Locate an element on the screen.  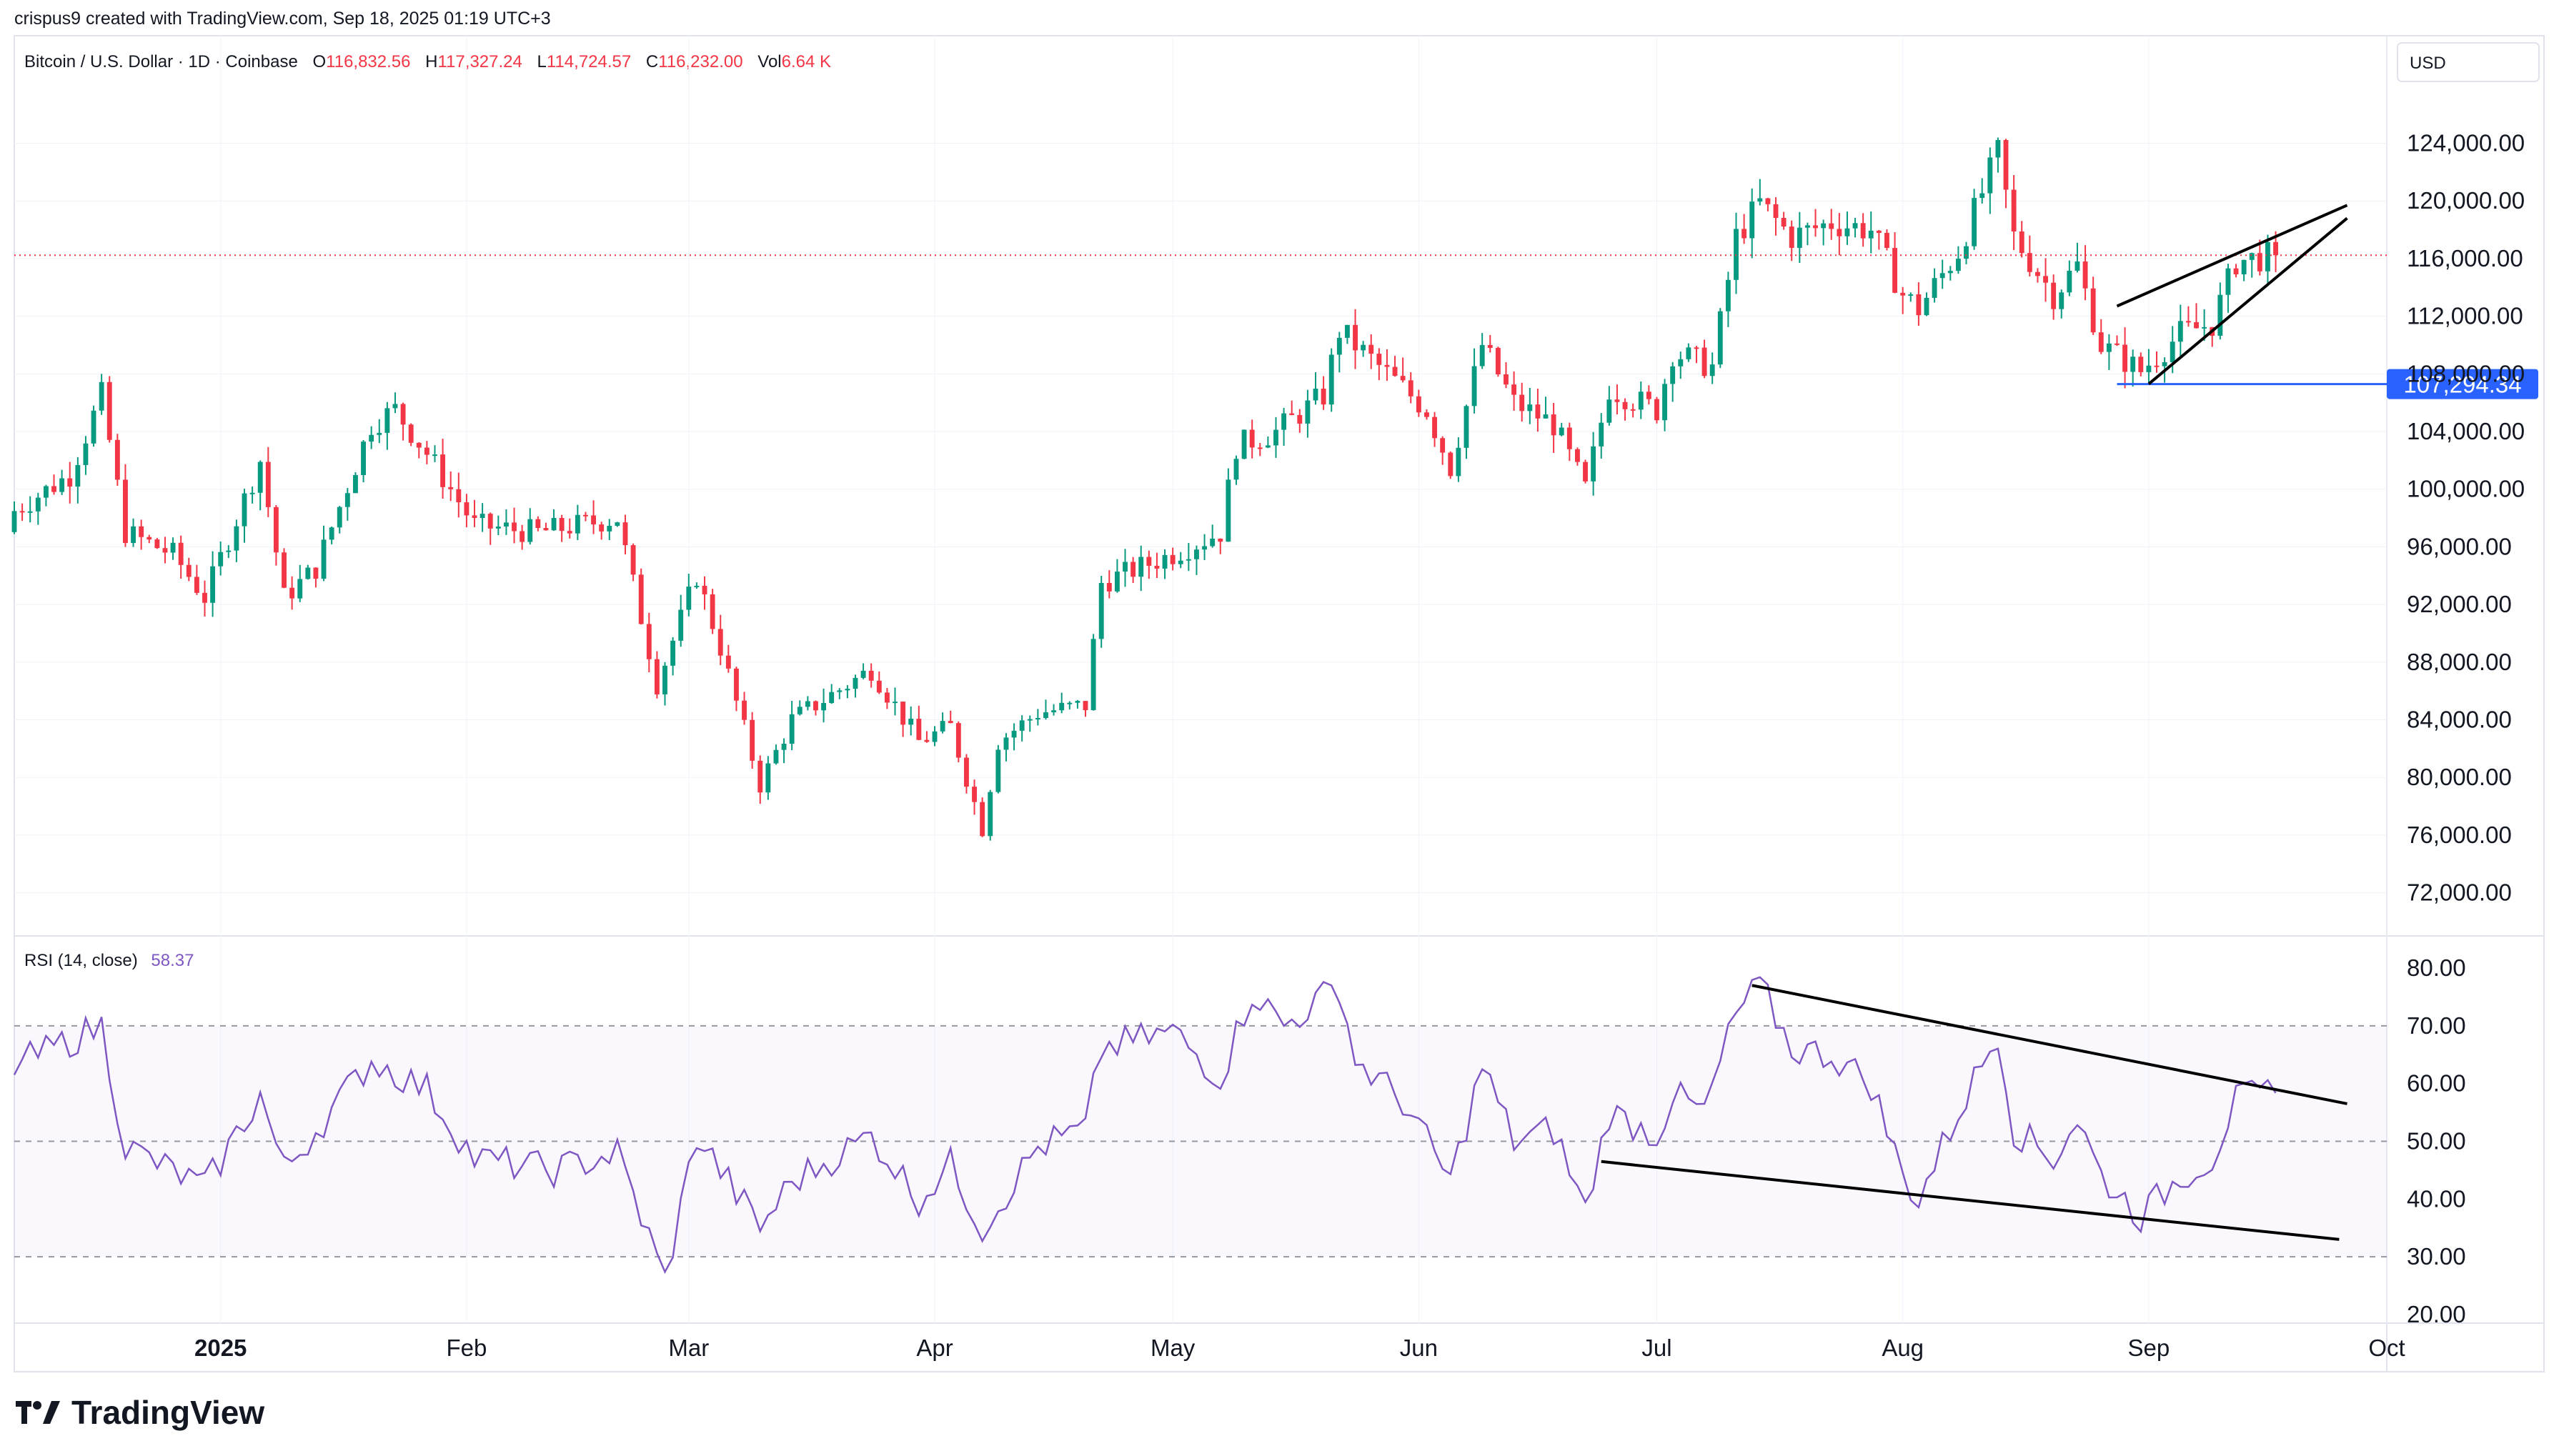
rsi-tick-label: 30.00 is located at coordinates (2436, 1256).